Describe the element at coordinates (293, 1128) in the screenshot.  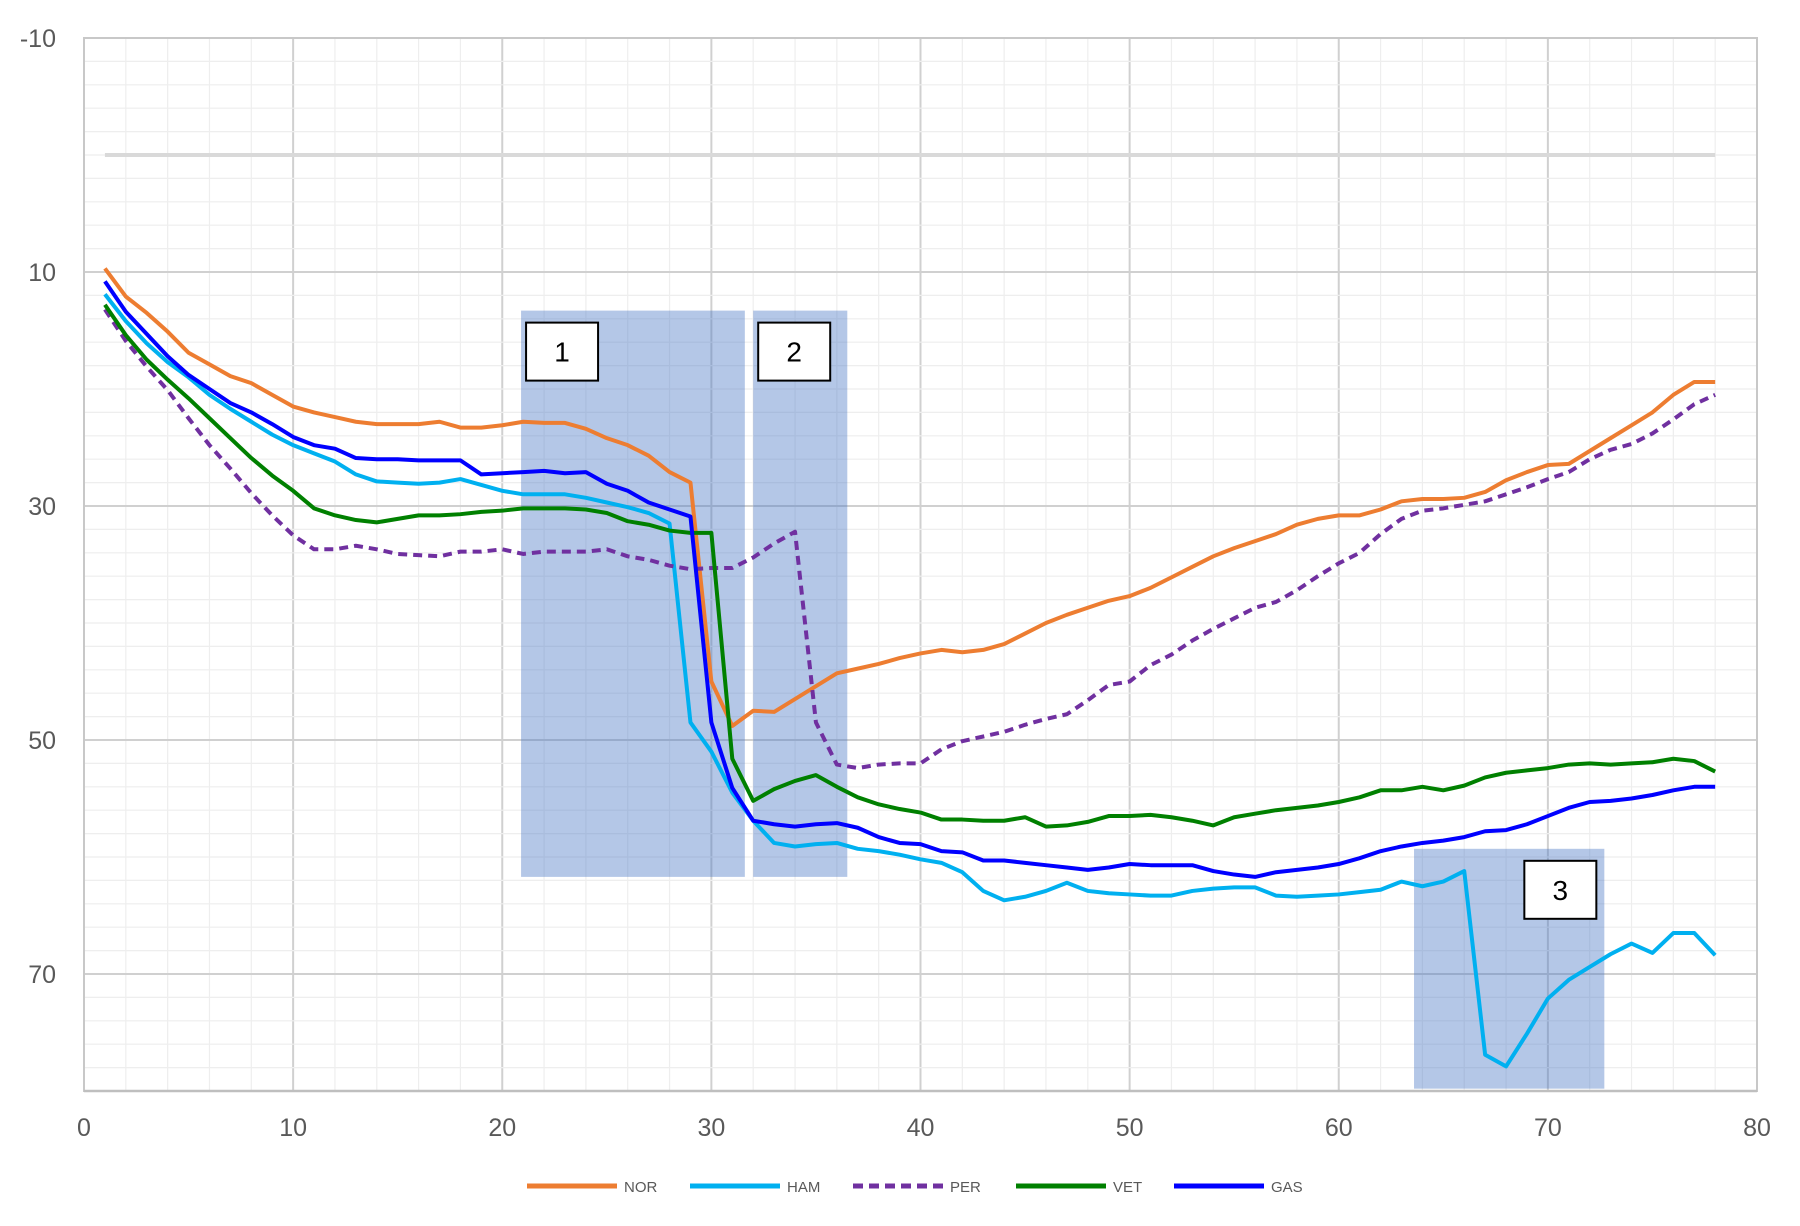
I see `x-tick-label: 10` at that location.